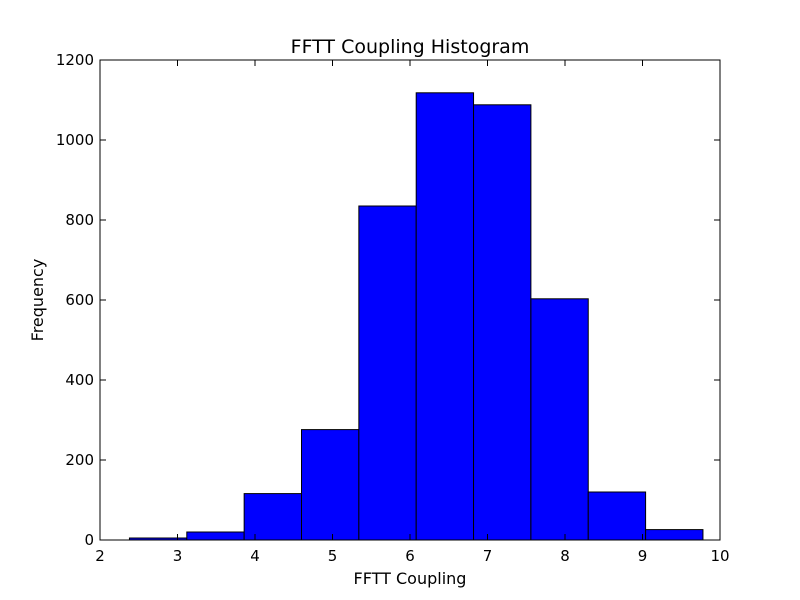 The height and width of the screenshot is (600, 800). What do you see at coordinates (410, 556) in the screenshot?
I see `x-tick-label: 6` at bounding box center [410, 556].